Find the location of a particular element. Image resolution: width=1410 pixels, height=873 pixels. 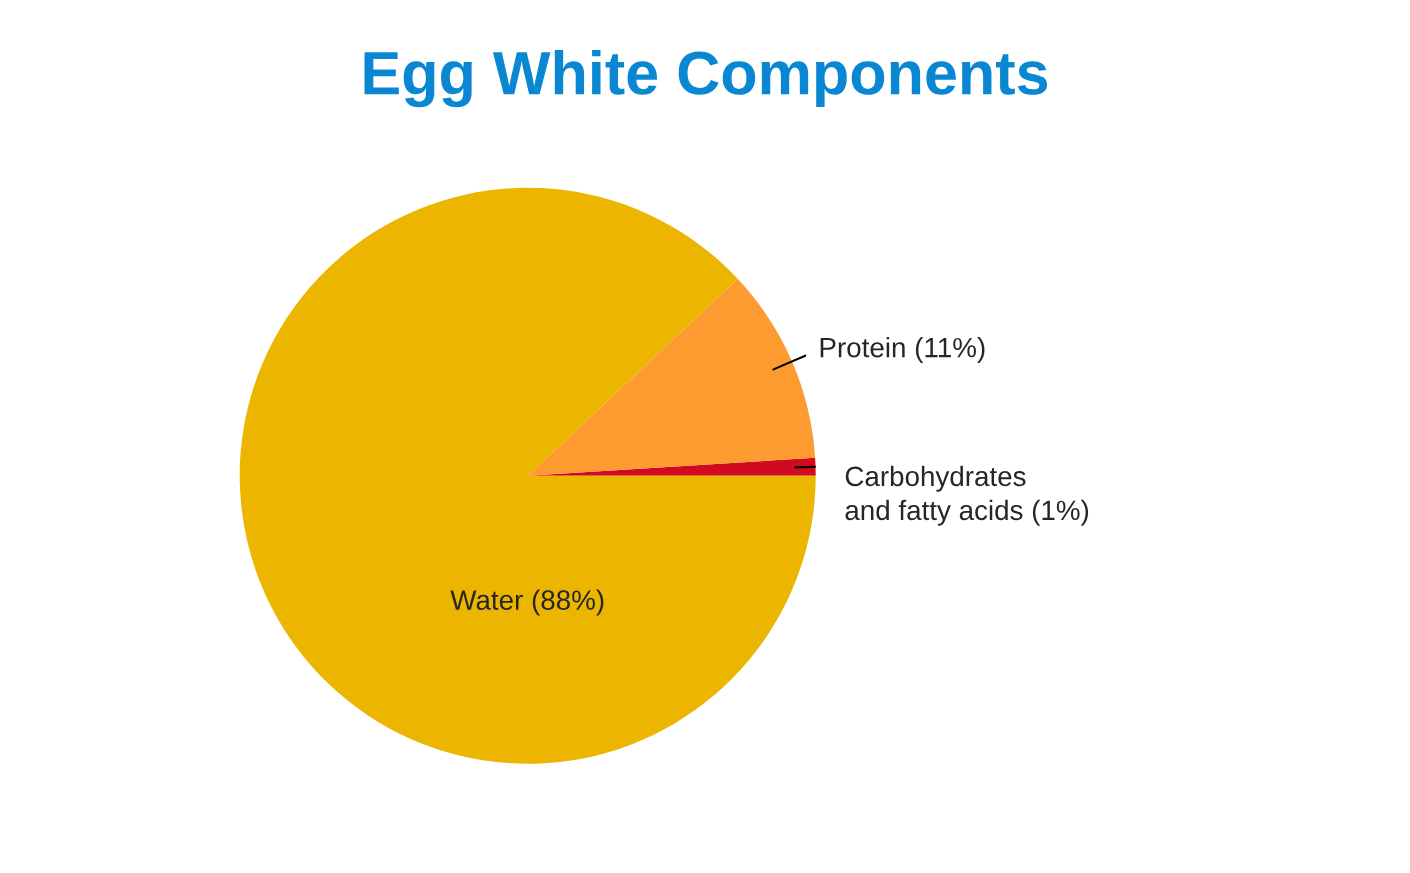

chart-title: Egg White Components is located at coordinates (706, 78).